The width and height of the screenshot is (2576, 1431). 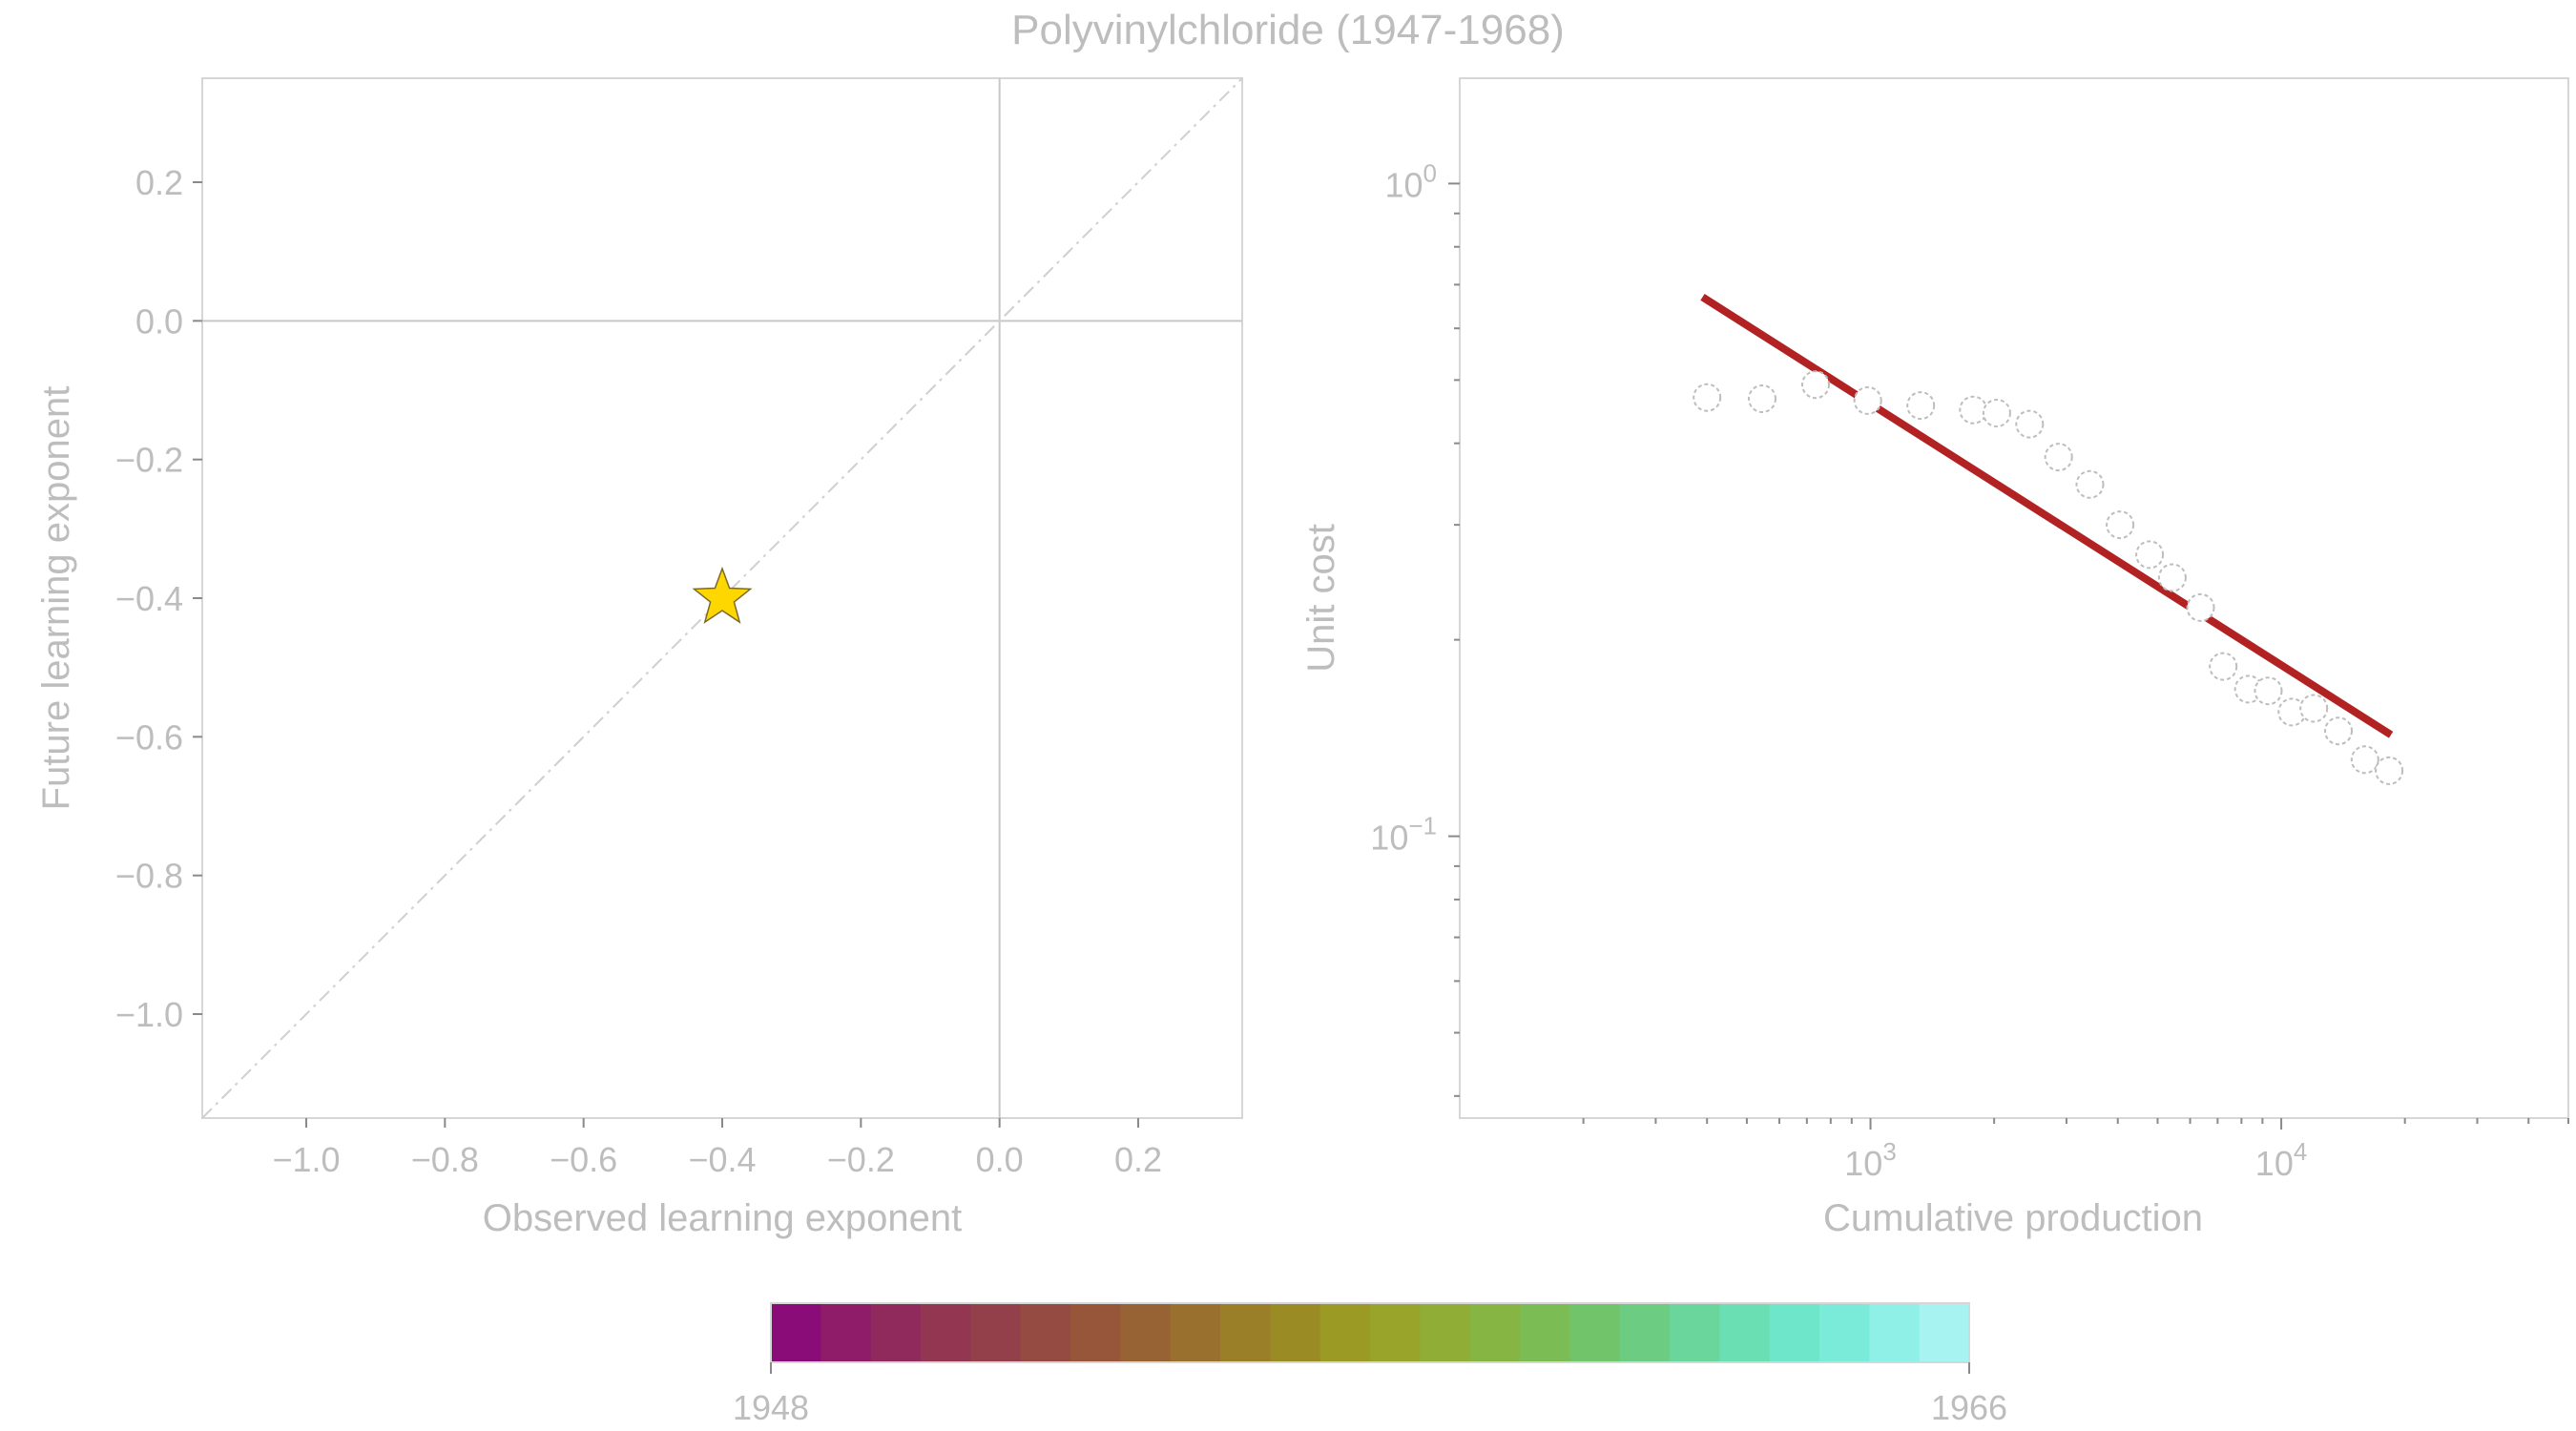 What do you see at coordinates (159, 182) in the screenshot?
I see `left-y-tick-label: 0.2` at bounding box center [159, 182].